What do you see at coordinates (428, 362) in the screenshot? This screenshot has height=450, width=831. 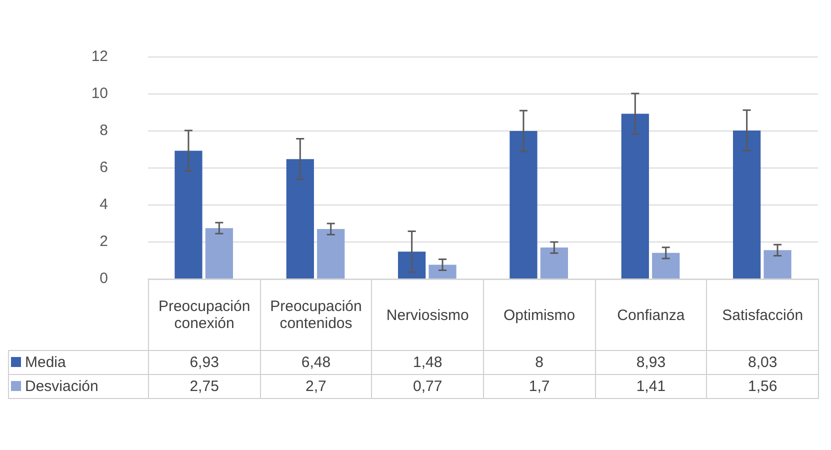 I see `data-label: 1,48` at bounding box center [428, 362].